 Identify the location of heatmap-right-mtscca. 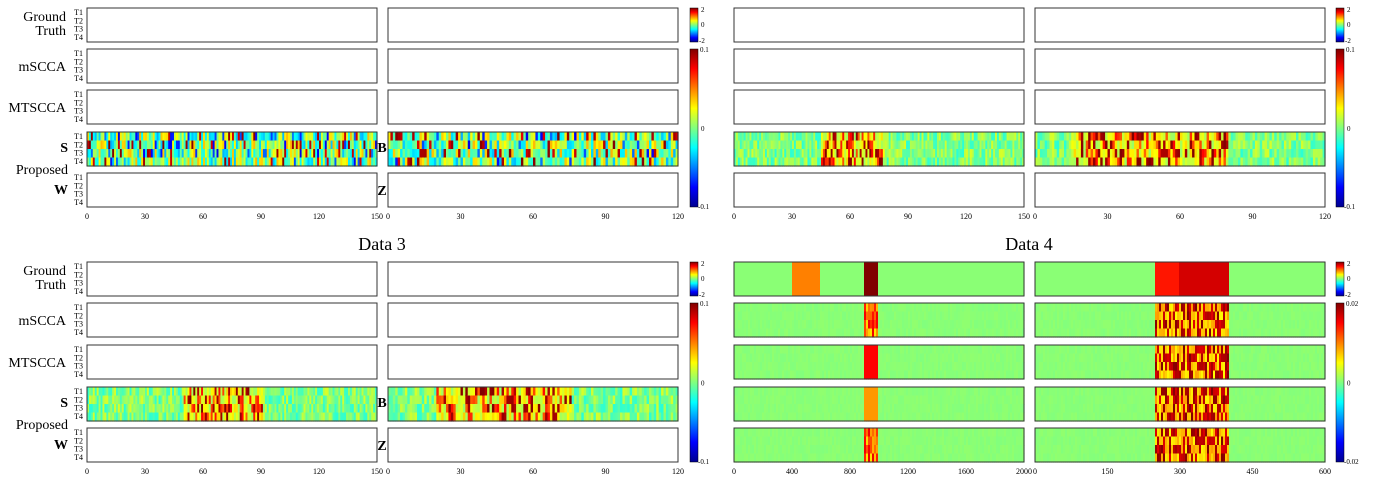
(533, 362).